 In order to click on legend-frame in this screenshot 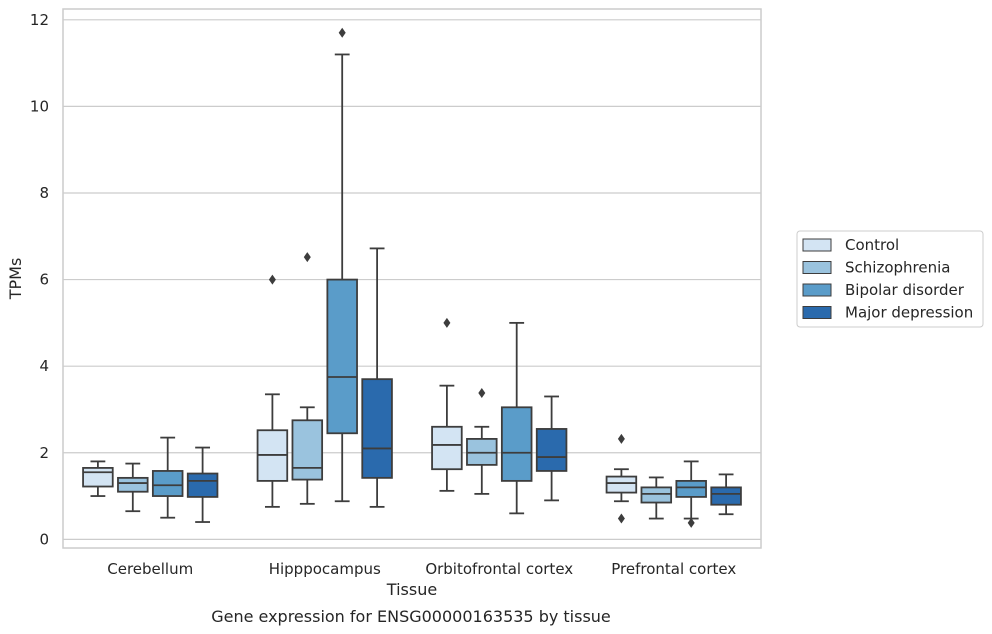, I will do `click(890, 279)`.